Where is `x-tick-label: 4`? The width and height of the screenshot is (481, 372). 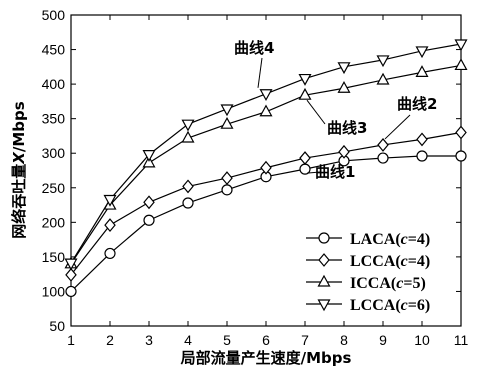 x-tick-label: 4 is located at coordinates (188, 340).